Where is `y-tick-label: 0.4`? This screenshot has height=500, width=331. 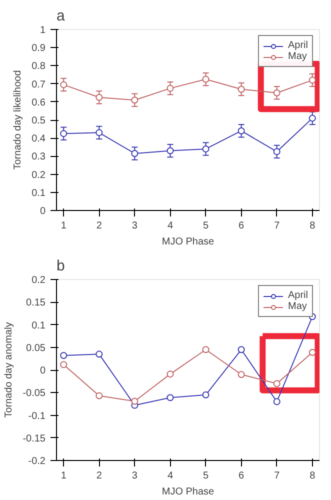 y-tick-label: 0.4 is located at coordinates (39, 139).